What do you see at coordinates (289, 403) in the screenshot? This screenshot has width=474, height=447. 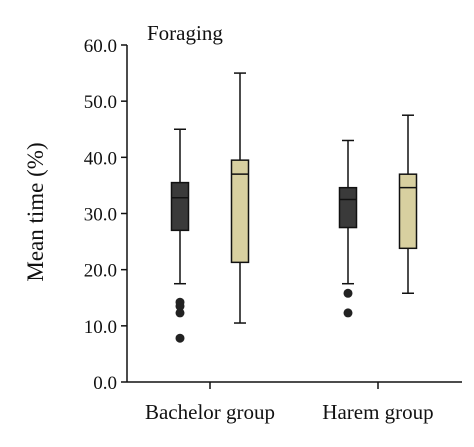 I see `x-axis-categories: Bachelor group Harem group` at bounding box center [289, 403].